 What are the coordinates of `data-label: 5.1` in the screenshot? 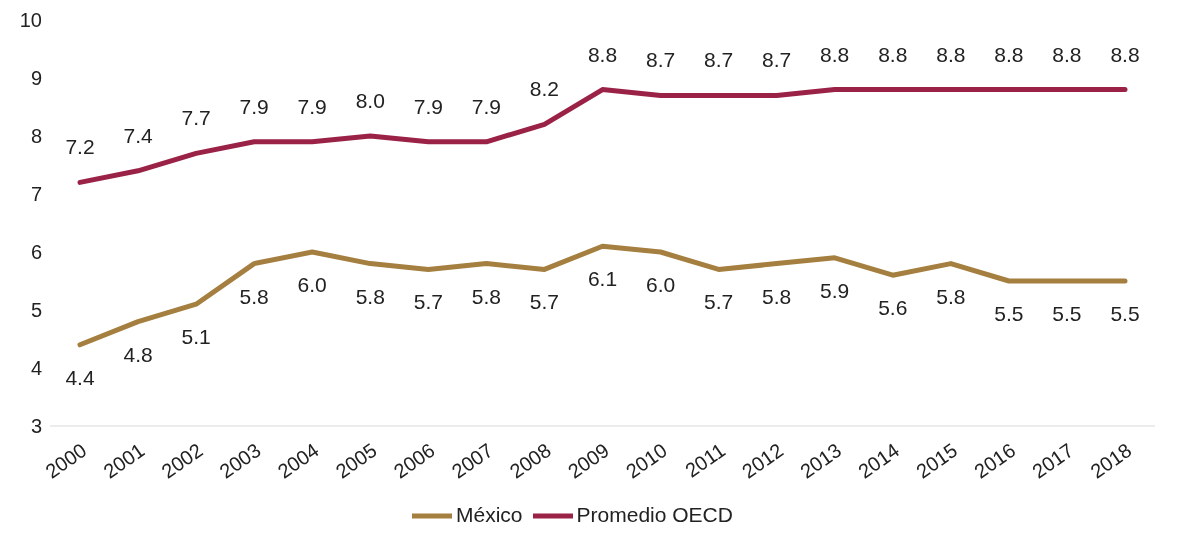 It's located at (196, 337).